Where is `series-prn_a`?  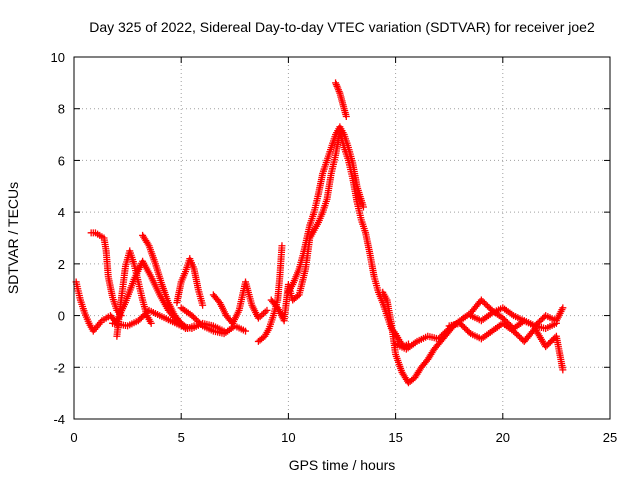 series-prn_a is located at coordinates (96, 306).